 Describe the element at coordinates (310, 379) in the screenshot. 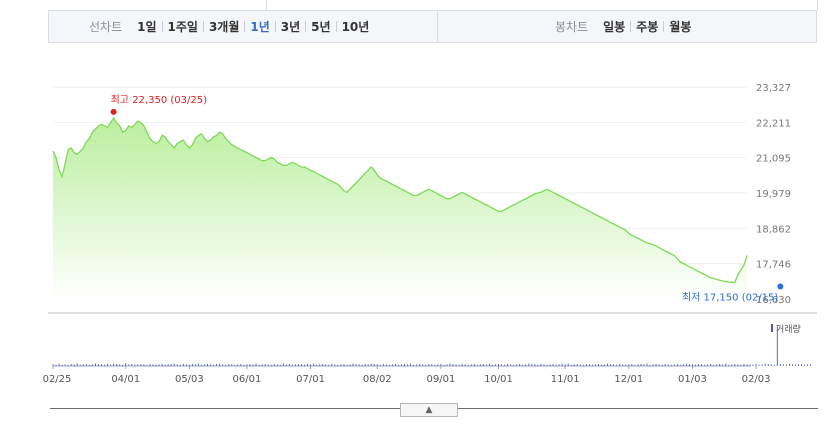

I see `x-tick-label: 07/01` at that location.